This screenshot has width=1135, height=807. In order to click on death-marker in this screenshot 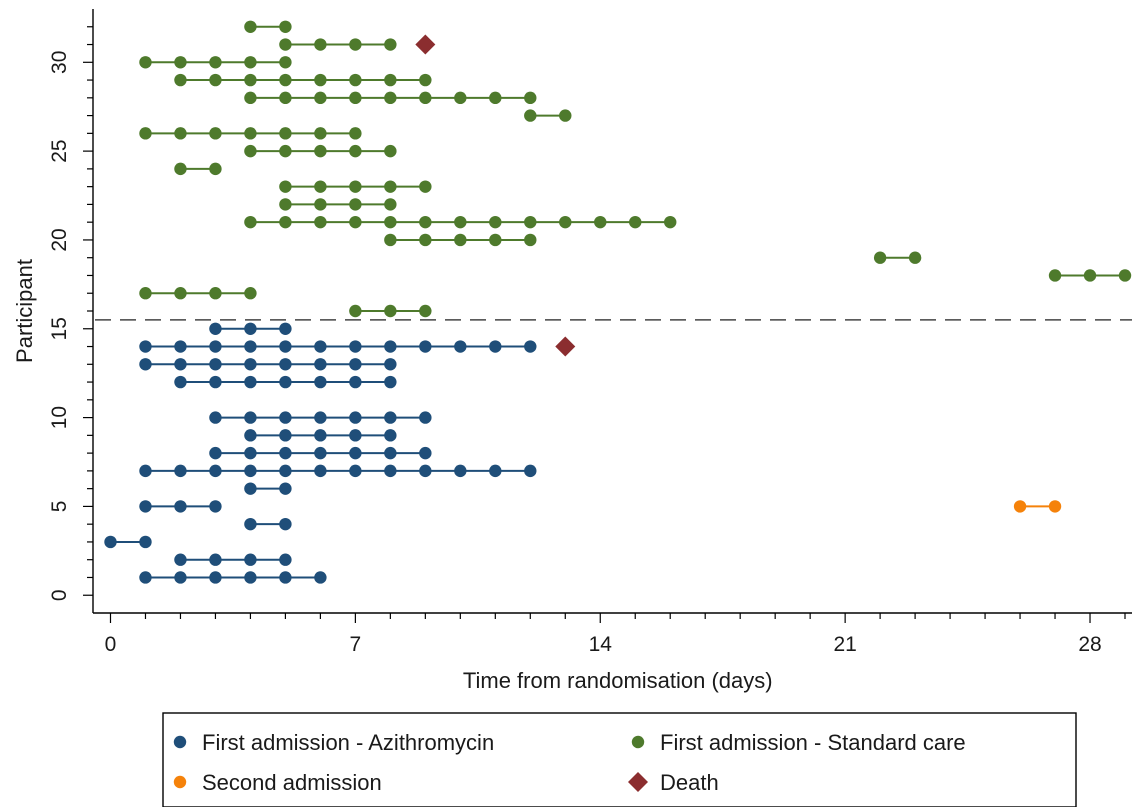, I will do `click(425, 45)`.